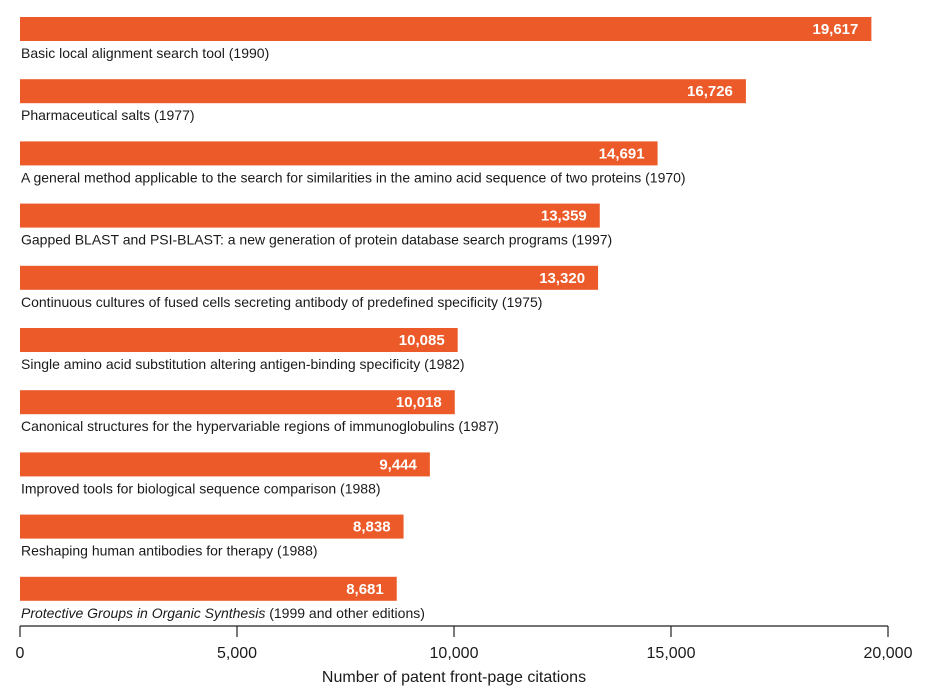 The height and width of the screenshot is (700, 928). Describe the element at coordinates (671, 653) in the screenshot. I see `x-tick-label: 15,000` at that location.